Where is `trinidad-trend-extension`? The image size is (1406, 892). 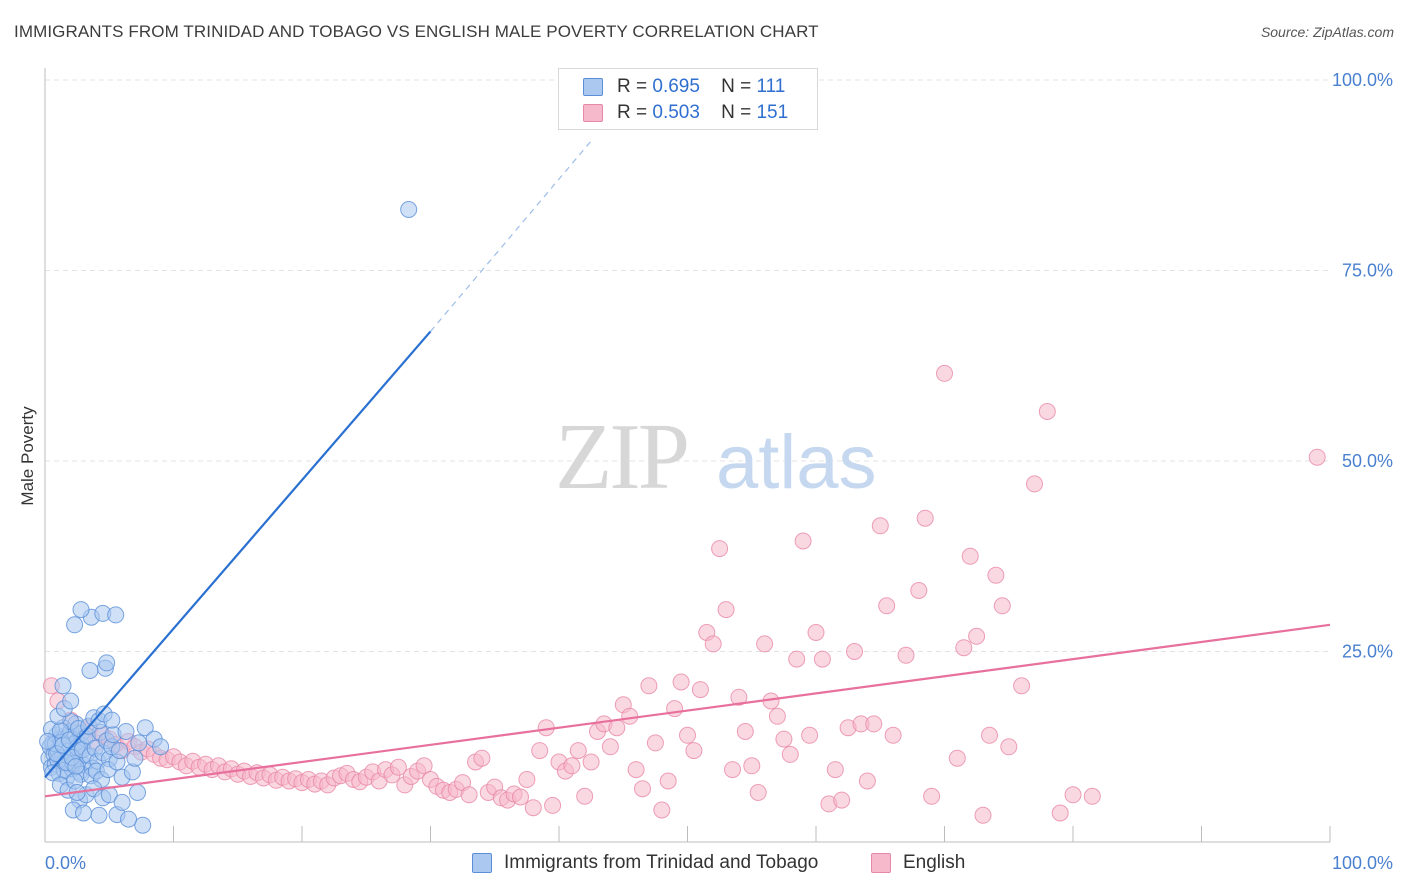 trinidad-trend-extension is located at coordinates (511, 236).